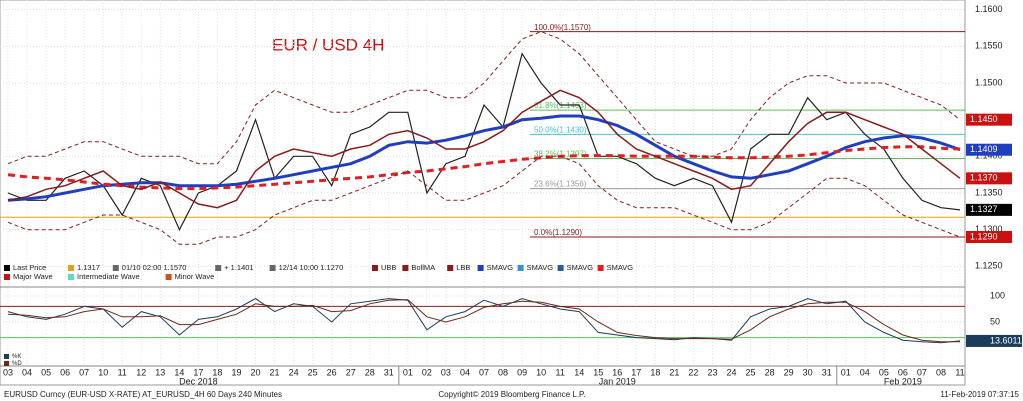 This screenshot has width=1023, height=401. I want to click on legend-label: Intermediate Wave, so click(108, 276).